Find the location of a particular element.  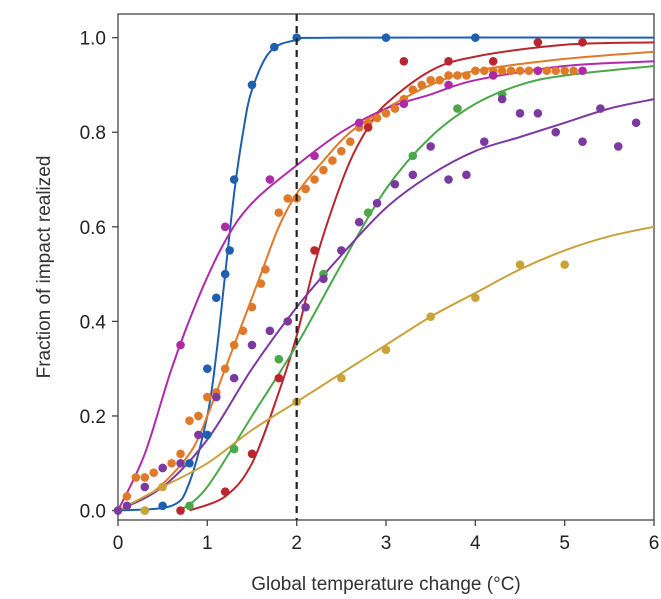

x-axis-label: Global temperature change (°C) is located at coordinates (386, 584).